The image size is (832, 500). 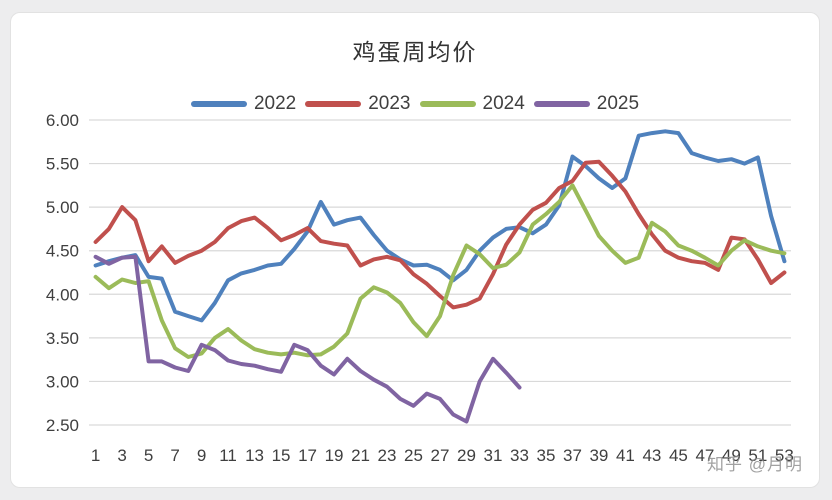 I want to click on x-tick-label: 7, so click(x=174, y=455).